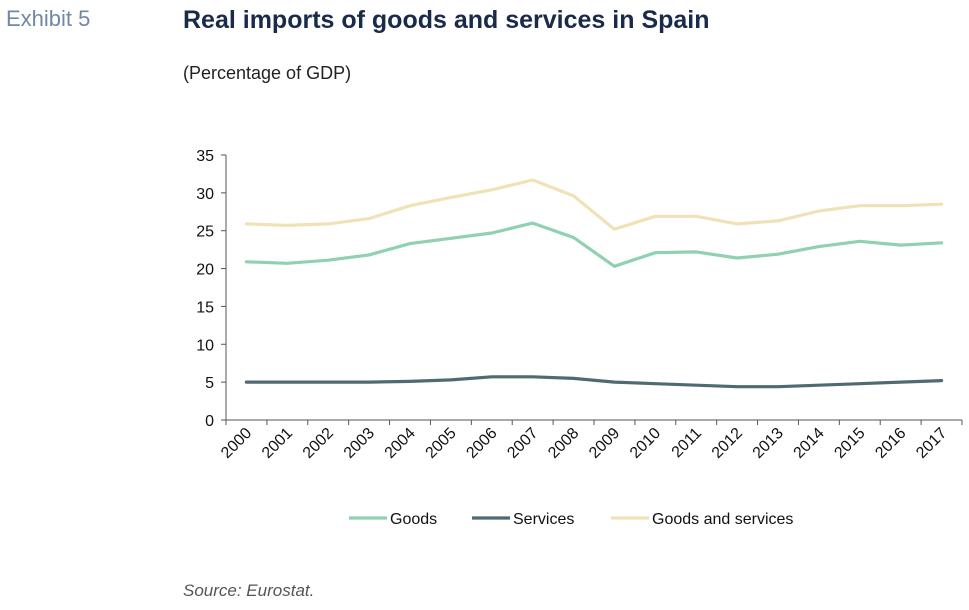  Describe the element at coordinates (594, 204) in the screenshot. I see `series-line-goods-and-services` at that location.